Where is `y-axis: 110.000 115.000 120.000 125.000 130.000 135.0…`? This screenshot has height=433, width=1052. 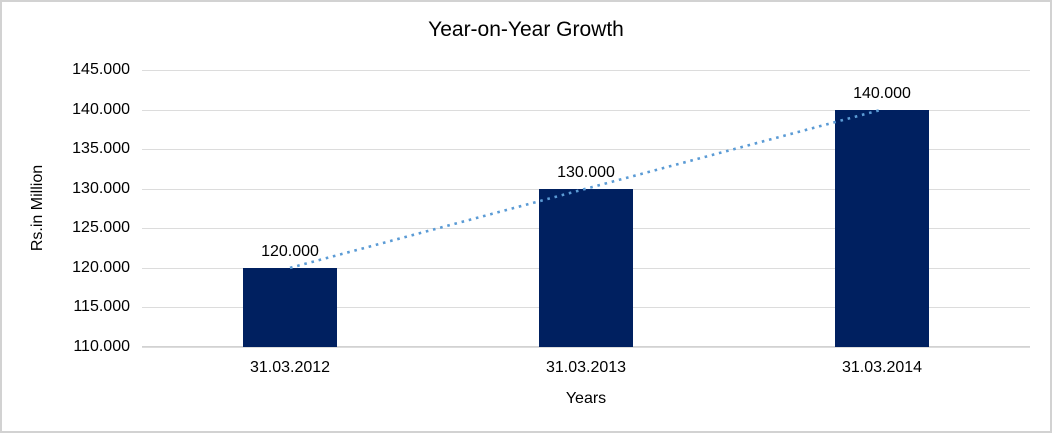
y-axis: 110.000 115.000 120.000 125.000 130.000 135.0… is located at coordinates (66, 208).